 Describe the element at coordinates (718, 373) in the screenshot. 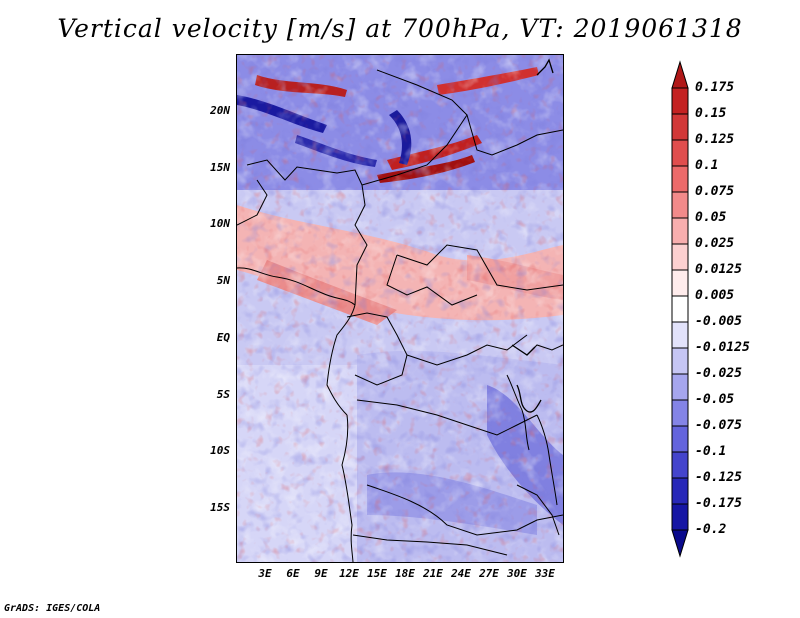

I see `colorbar-label: -0.025` at that location.